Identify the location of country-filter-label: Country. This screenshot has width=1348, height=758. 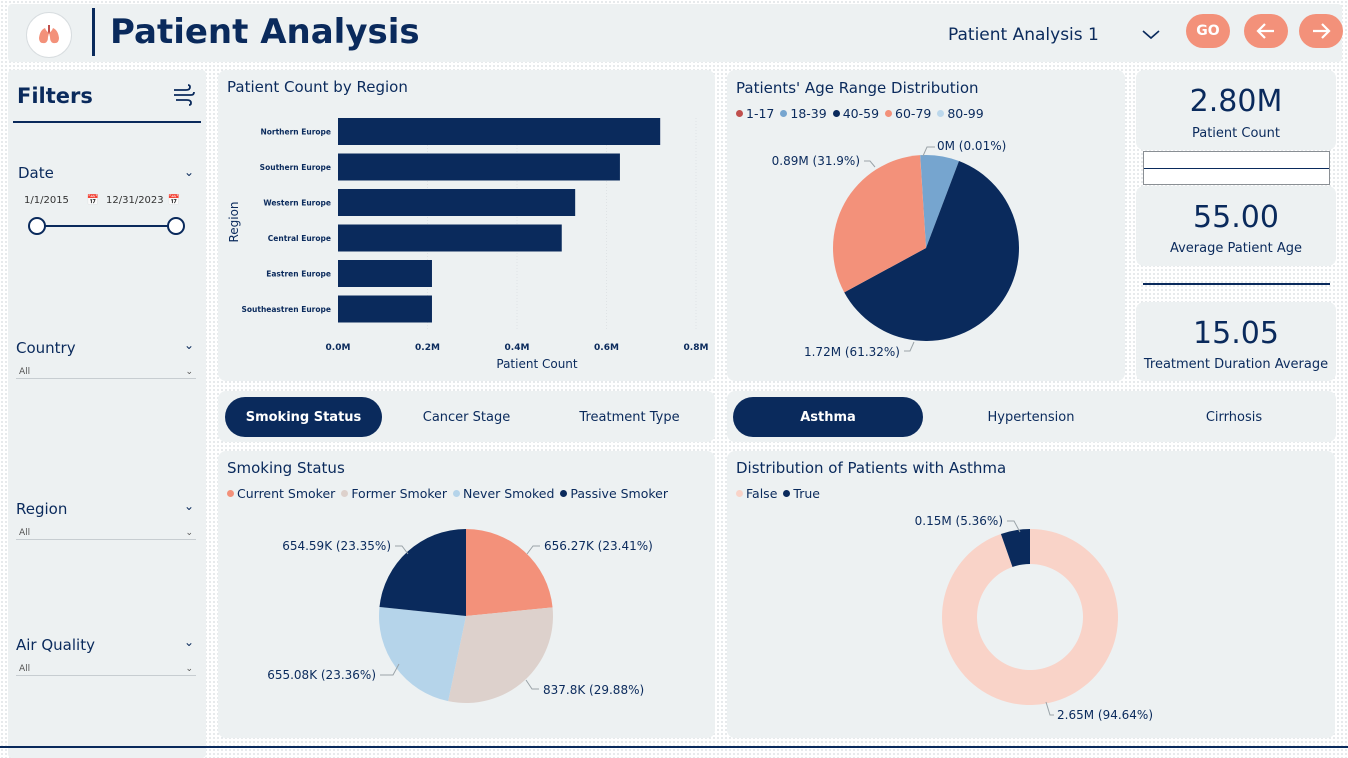
(46, 348).